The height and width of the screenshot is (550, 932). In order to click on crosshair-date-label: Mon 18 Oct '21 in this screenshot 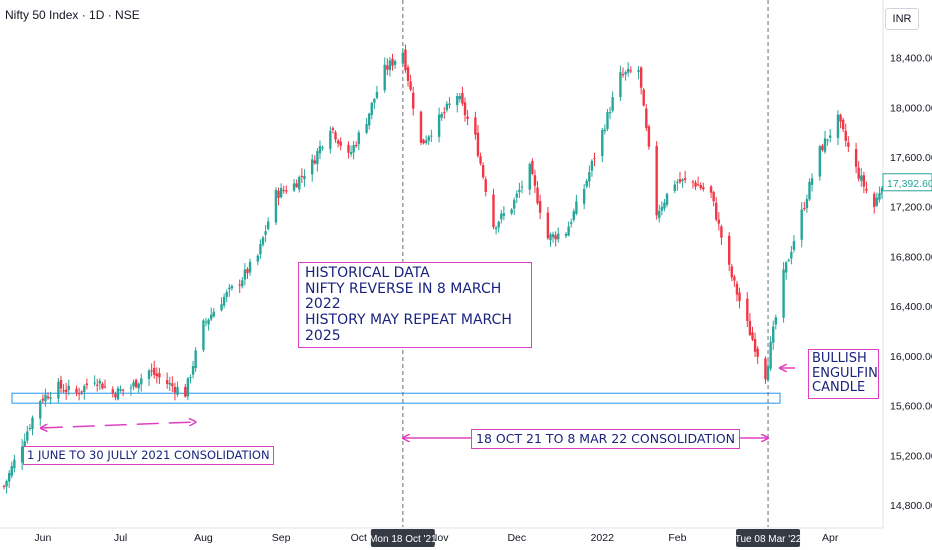, I will do `click(403, 539)`.